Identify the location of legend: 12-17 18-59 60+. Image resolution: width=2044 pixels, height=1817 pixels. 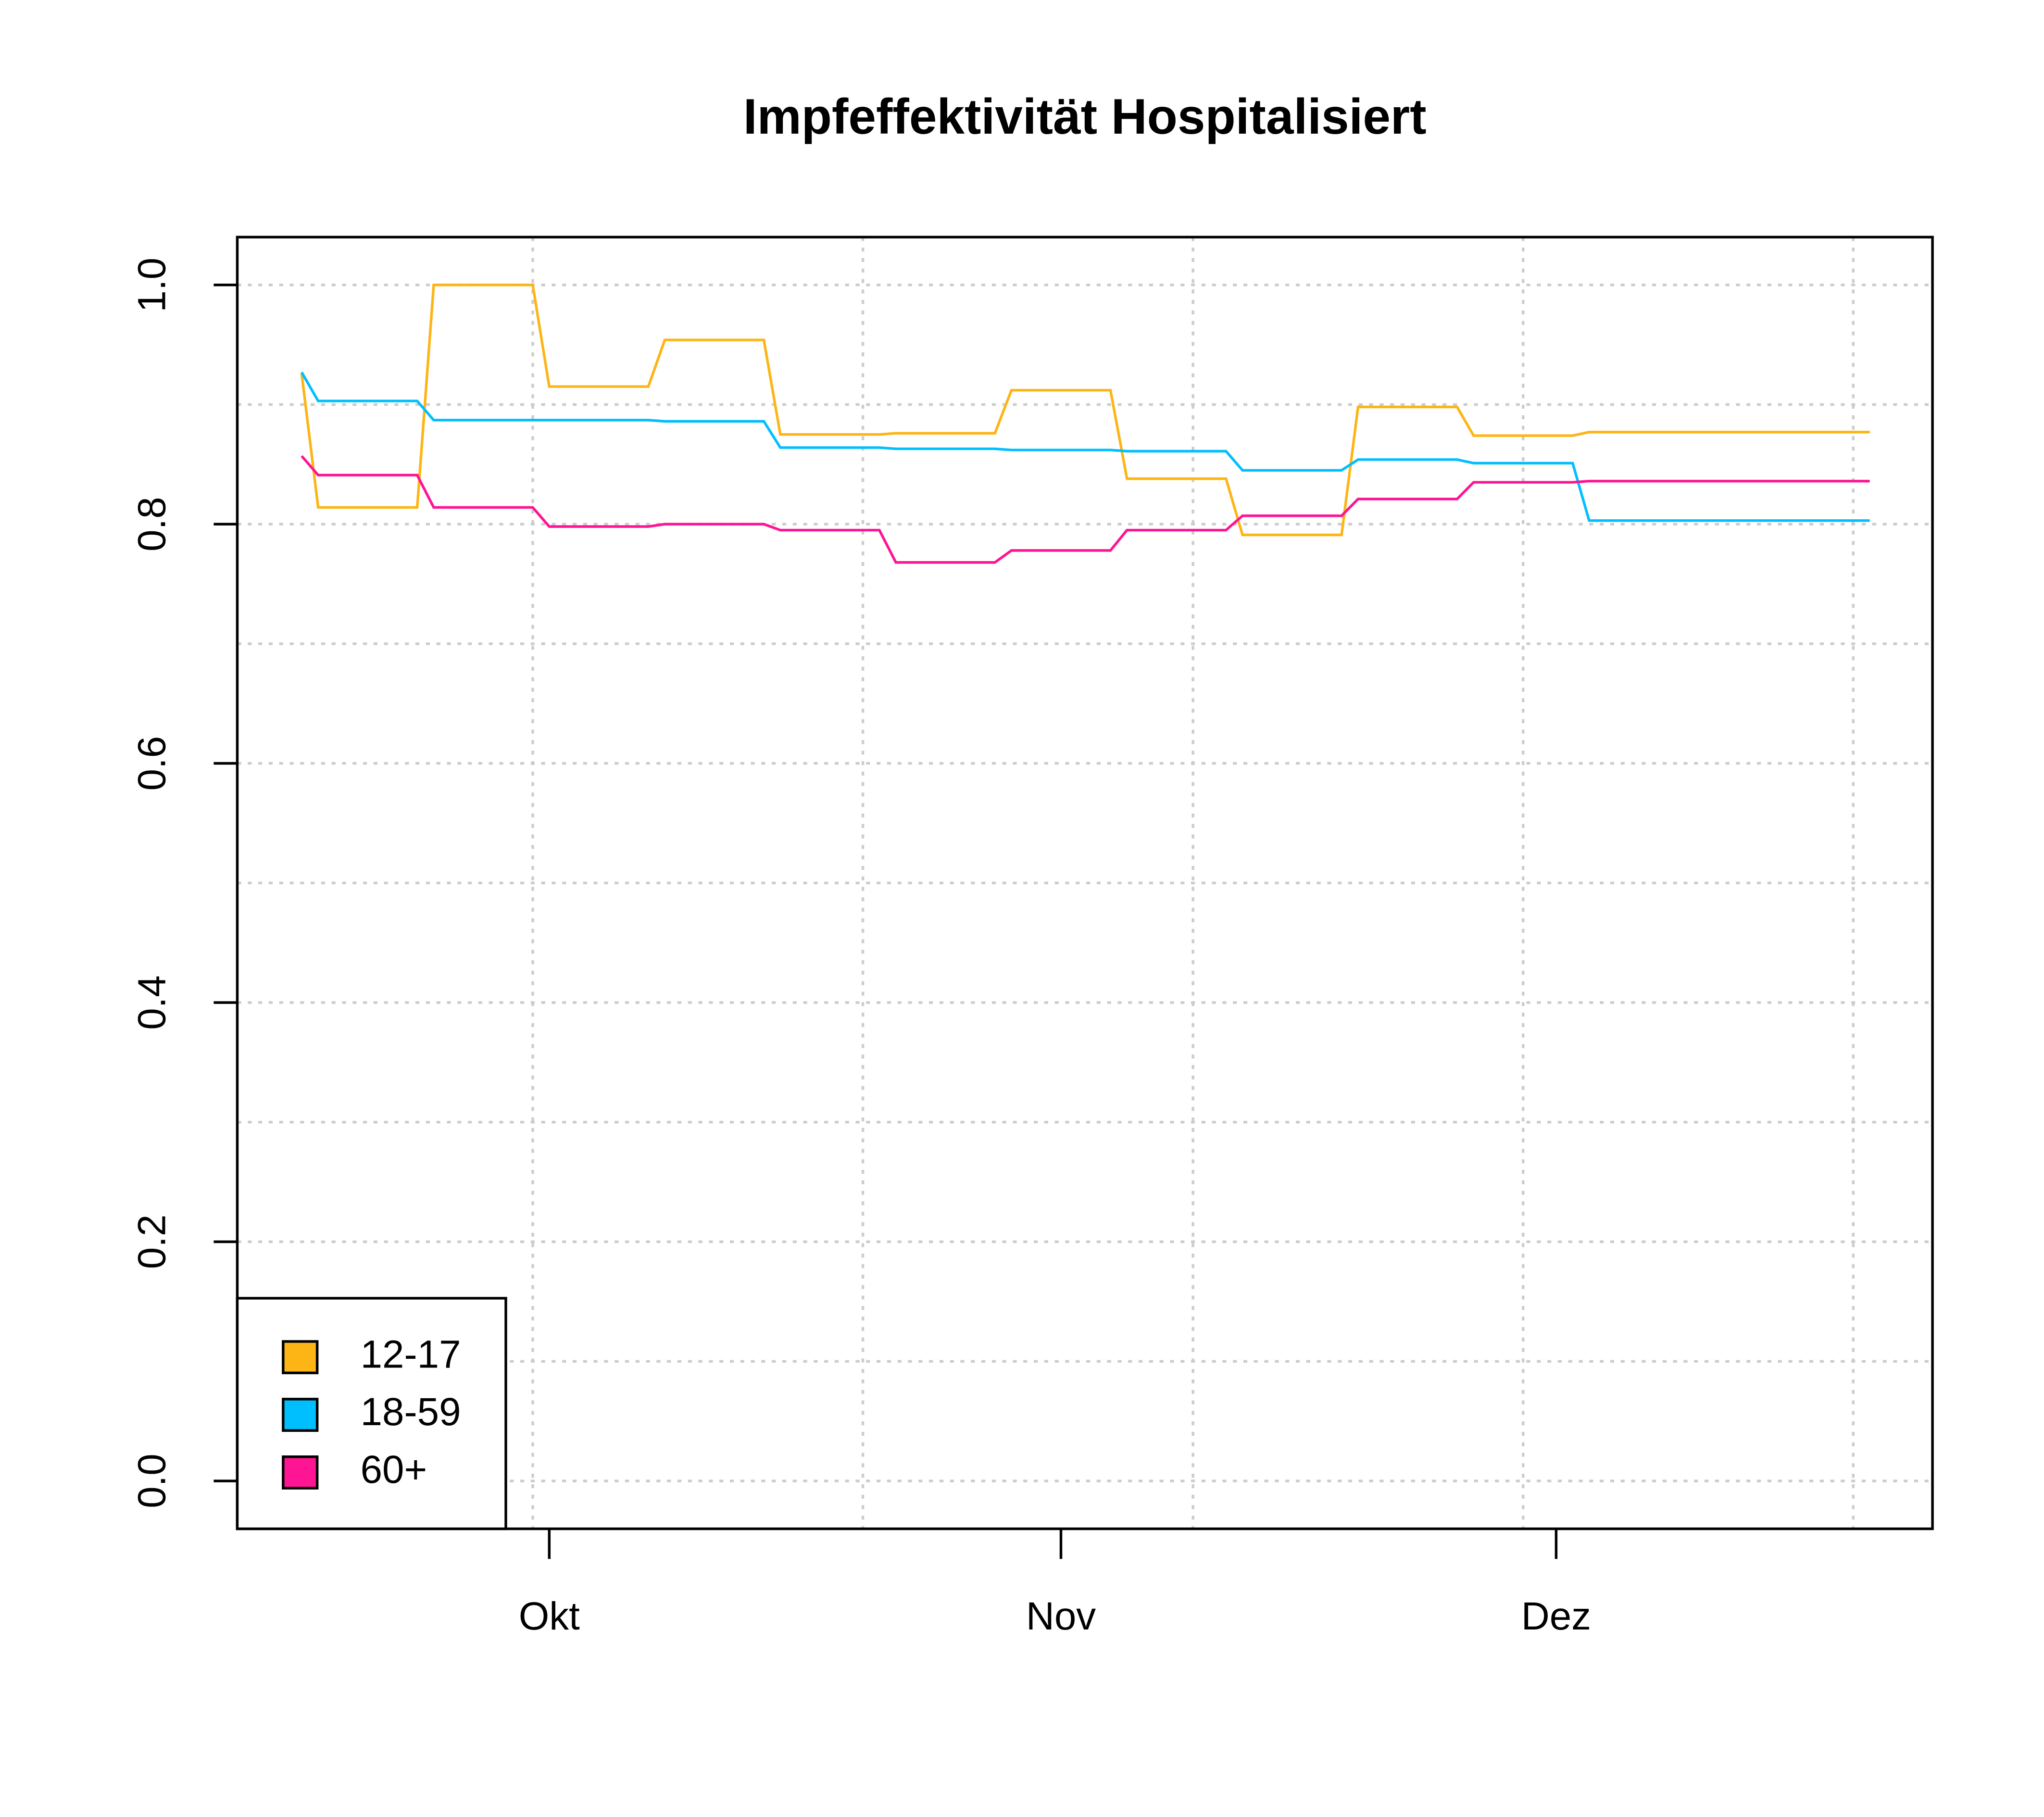
(371, 1413).